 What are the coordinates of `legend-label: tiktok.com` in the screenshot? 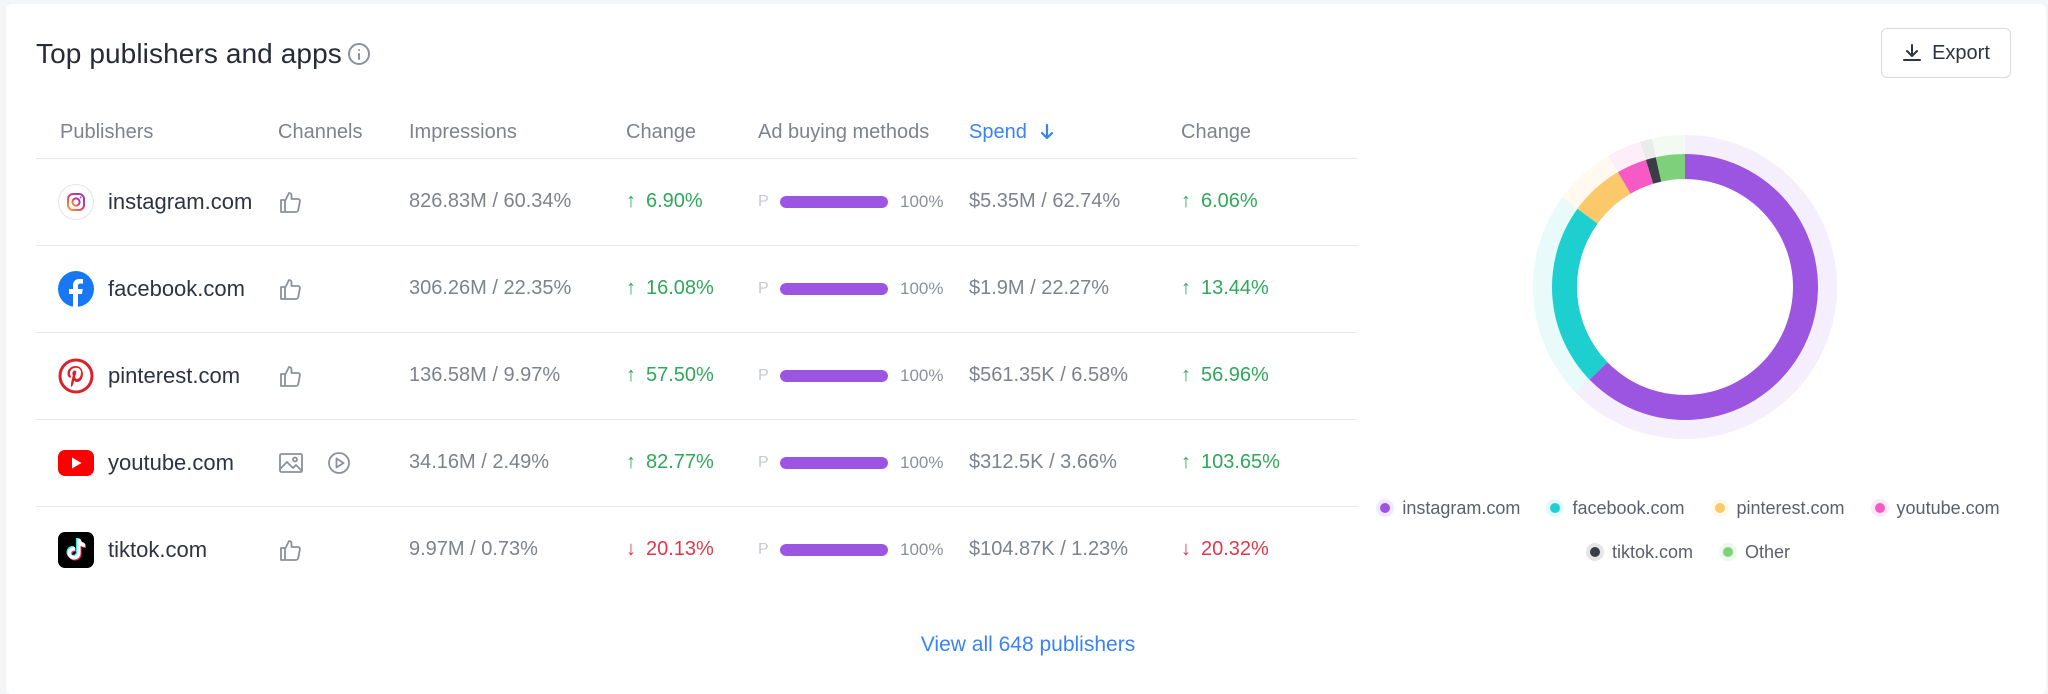 It's located at (1652, 551).